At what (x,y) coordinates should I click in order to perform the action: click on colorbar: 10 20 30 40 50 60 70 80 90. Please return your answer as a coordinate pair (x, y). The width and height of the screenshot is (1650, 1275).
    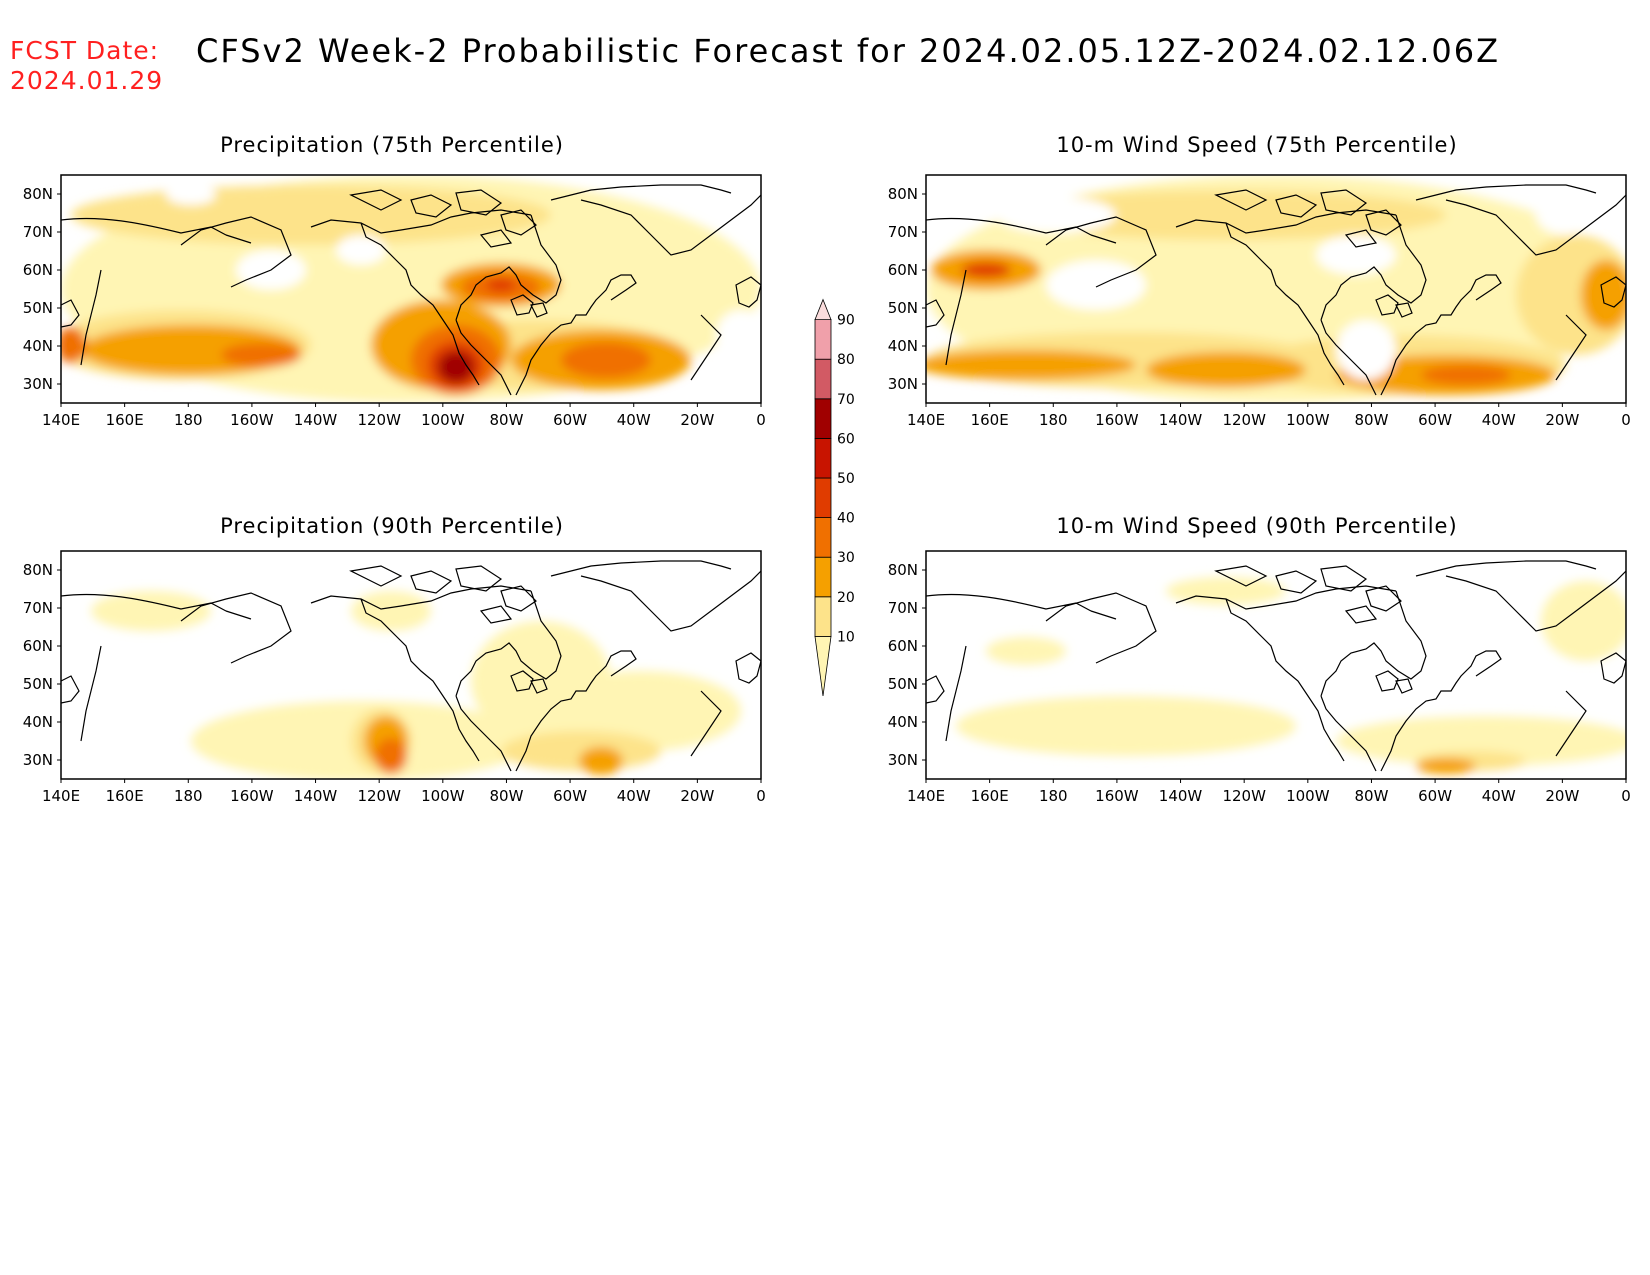
    Looking at the image, I should click on (834, 497).